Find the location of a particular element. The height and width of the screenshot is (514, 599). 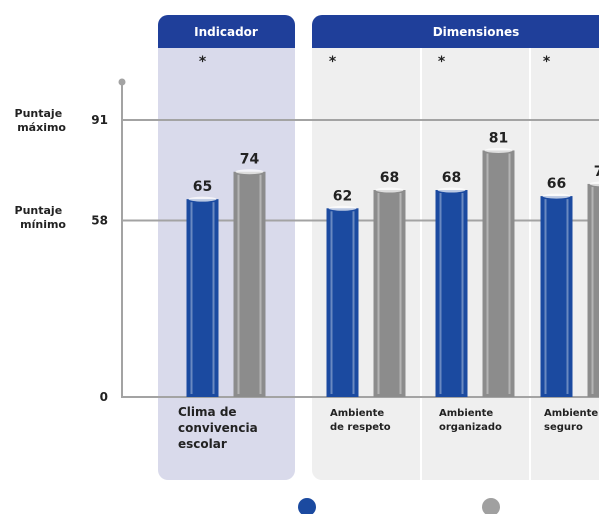

category-label: Clima de is located at coordinates (207, 412).